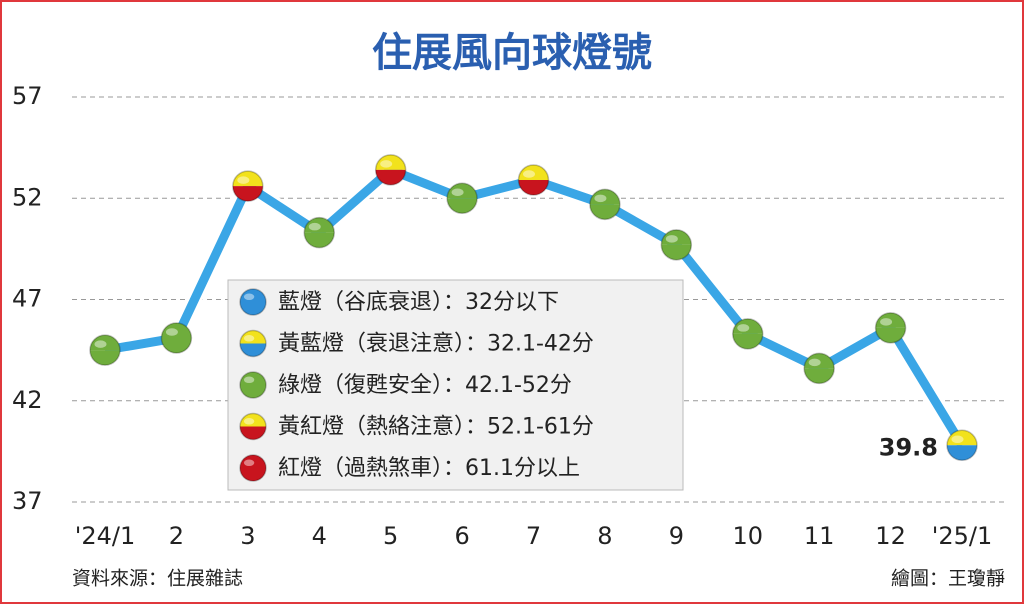 This screenshot has width=1024, height=604. Describe the element at coordinates (676, 536) in the screenshot. I see `x-tick-label: 9` at that location.